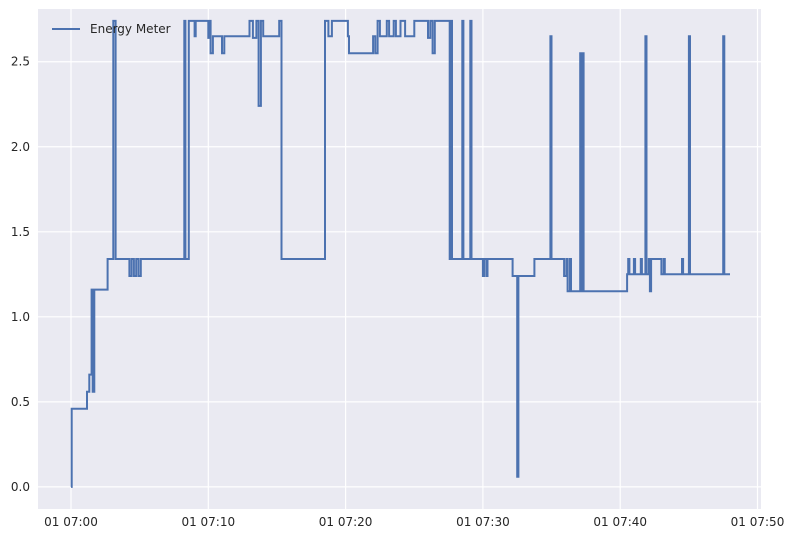  What do you see at coordinates (346, 522) in the screenshot?
I see `x-tick-label: 01 07:20` at bounding box center [346, 522].